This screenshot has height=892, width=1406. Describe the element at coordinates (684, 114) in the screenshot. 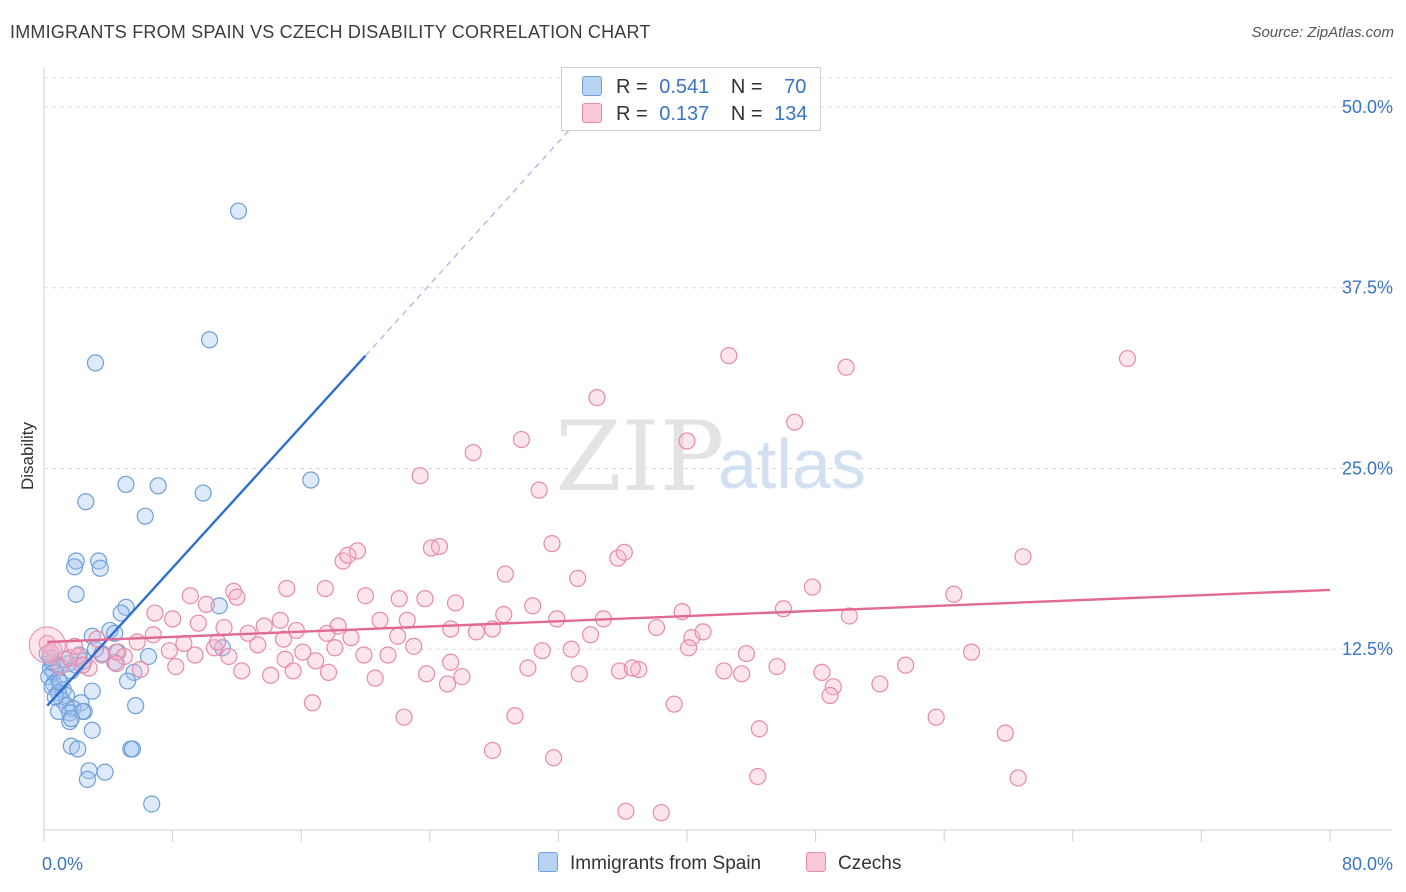

I see `r-value-czechs: 0.137` at that location.